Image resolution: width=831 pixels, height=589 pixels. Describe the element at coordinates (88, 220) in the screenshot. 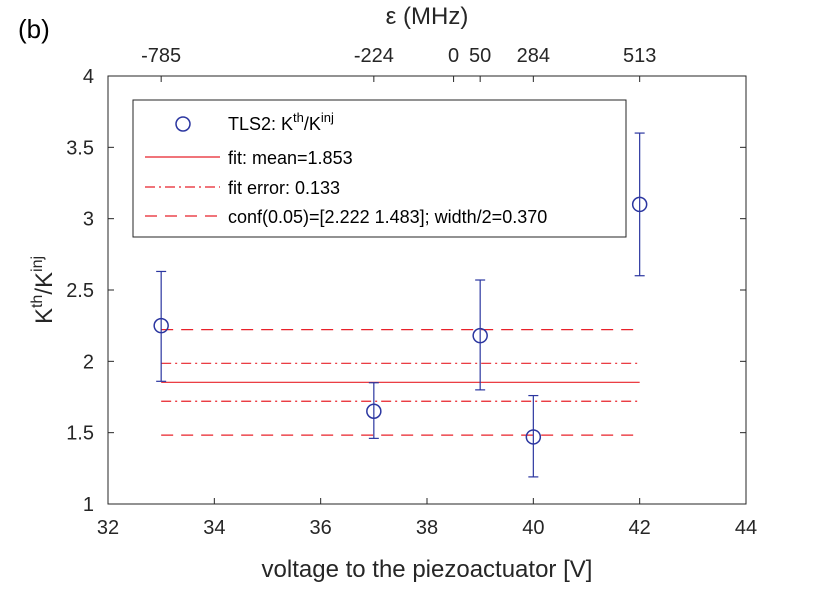

I see `y-tick-label: 3` at that location.